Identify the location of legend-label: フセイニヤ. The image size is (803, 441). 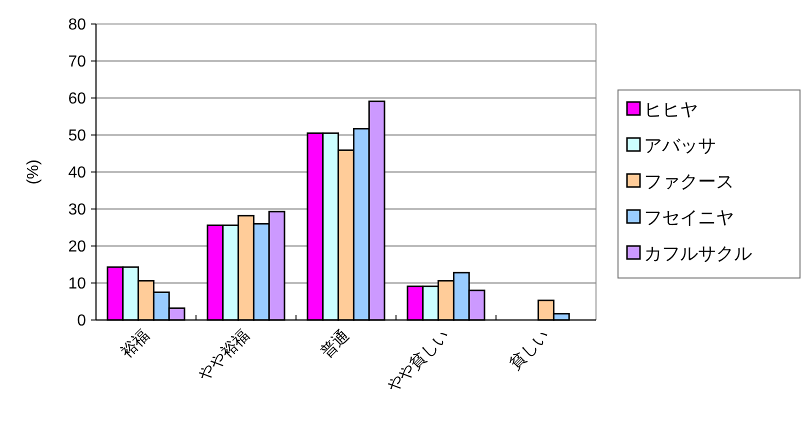
(689, 217).